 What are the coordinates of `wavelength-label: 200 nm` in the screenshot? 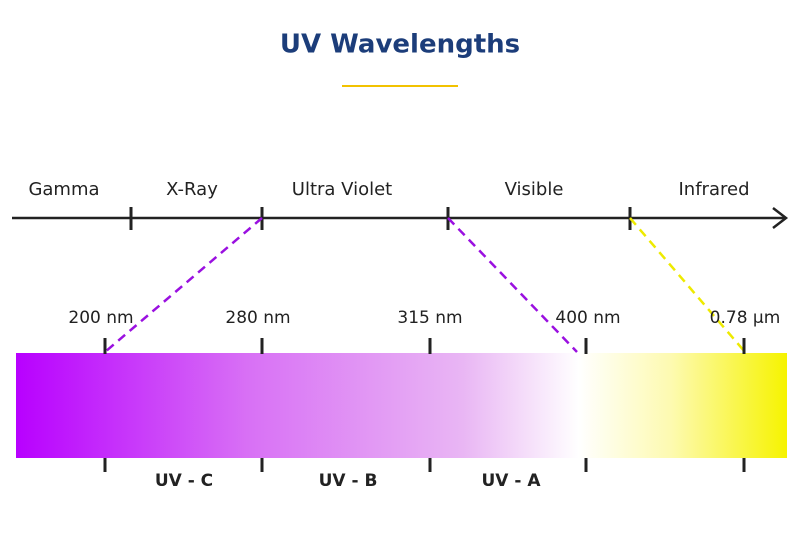 It's located at (100, 318).